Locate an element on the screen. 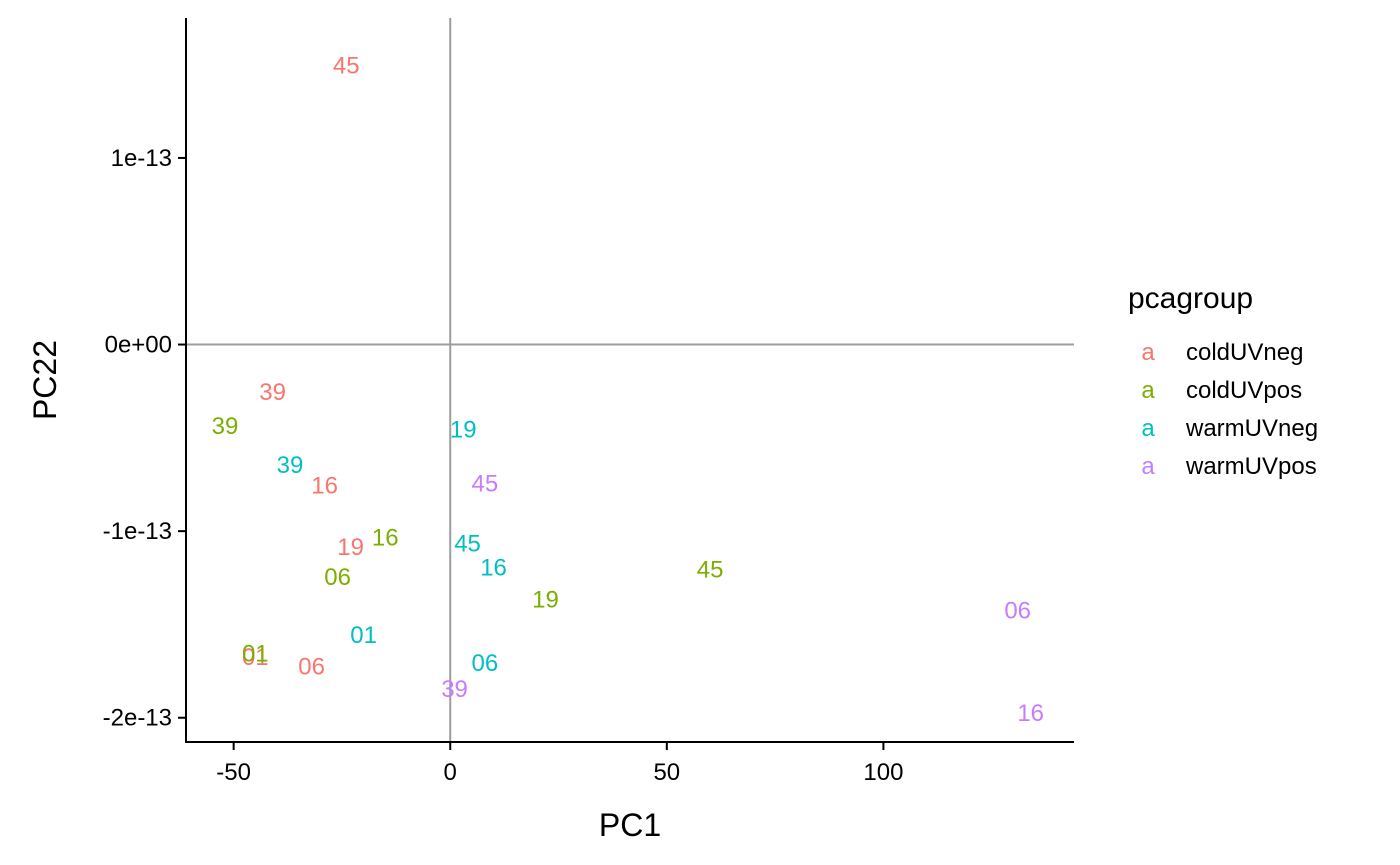 The width and height of the screenshot is (1400, 865). y-tick-label: -1e-13 is located at coordinates (137, 531).